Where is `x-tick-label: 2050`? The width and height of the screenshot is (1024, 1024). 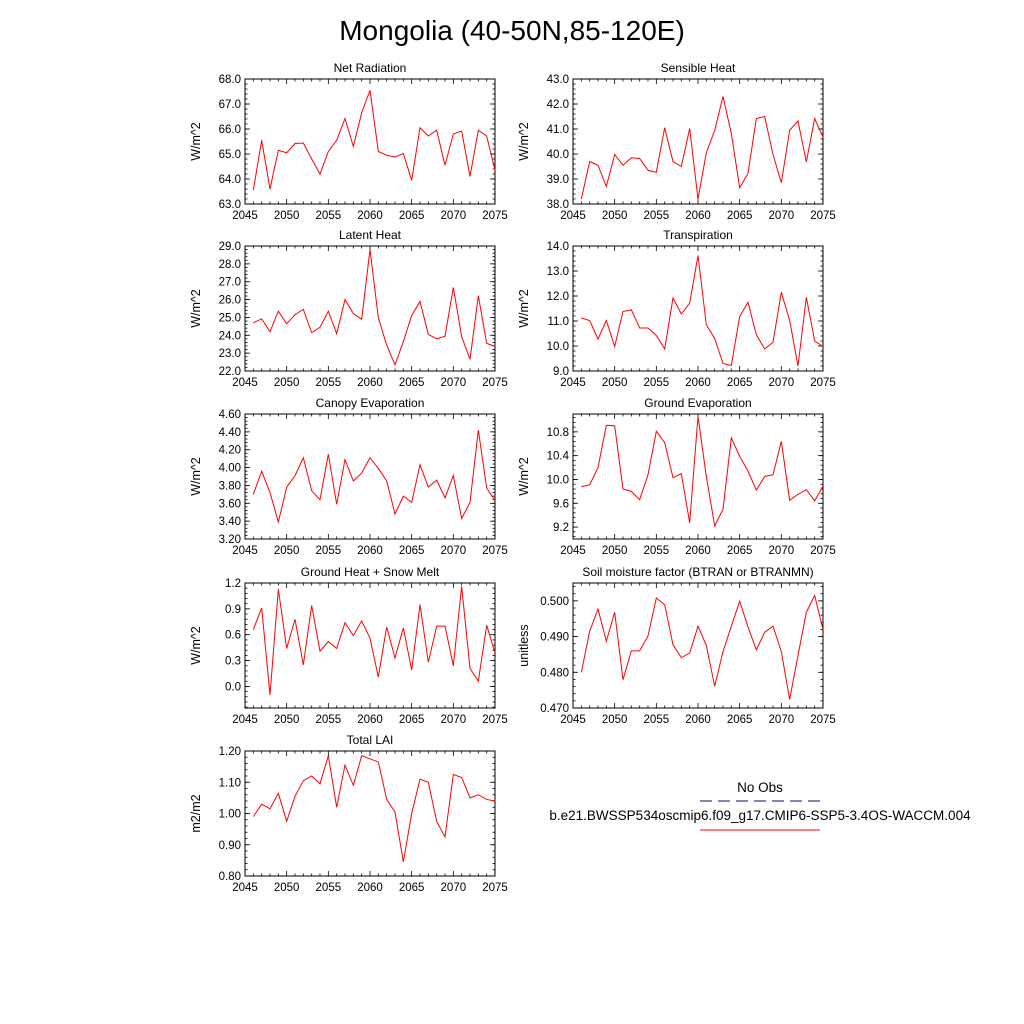
x-tick-label: 2050 is located at coordinates (287, 720).